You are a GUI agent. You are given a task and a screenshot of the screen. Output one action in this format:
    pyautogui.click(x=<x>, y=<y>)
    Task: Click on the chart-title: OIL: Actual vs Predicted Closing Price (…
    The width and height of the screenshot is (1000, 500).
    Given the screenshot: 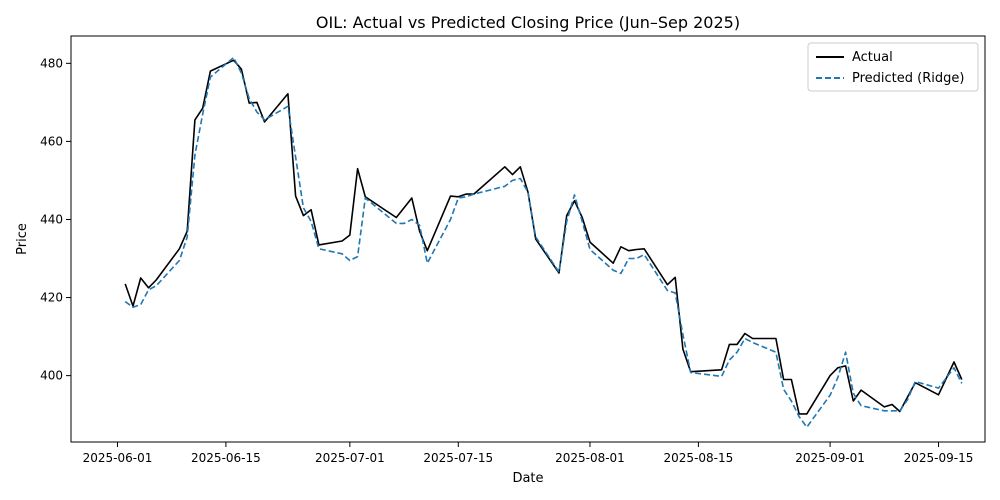 What is the action you would take?
    pyautogui.click(x=528, y=22)
    